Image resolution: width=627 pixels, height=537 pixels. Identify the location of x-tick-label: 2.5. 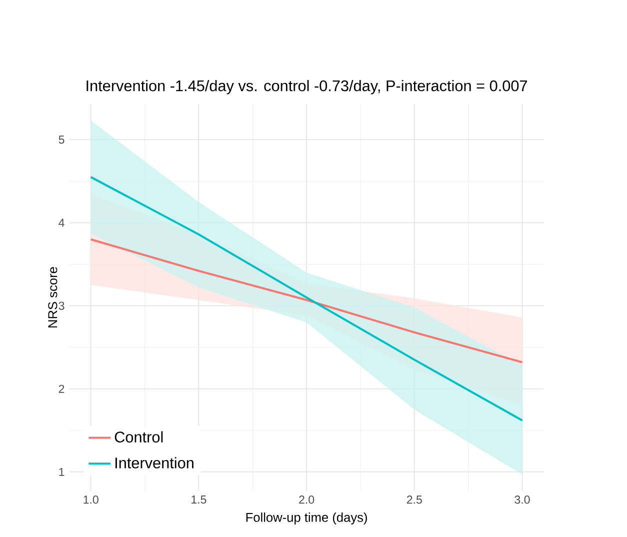
(414, 500).